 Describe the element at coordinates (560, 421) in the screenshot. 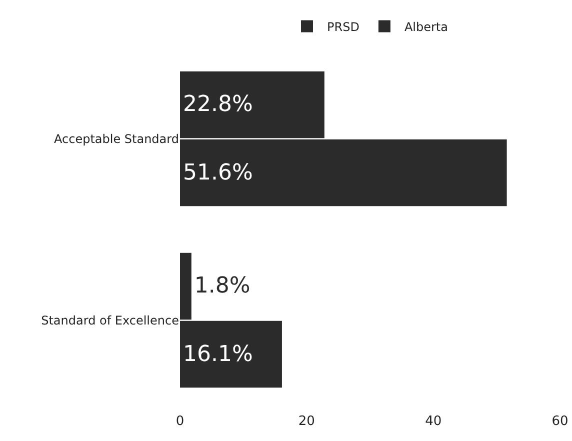

I see `x-tick-label: 60` at that location.